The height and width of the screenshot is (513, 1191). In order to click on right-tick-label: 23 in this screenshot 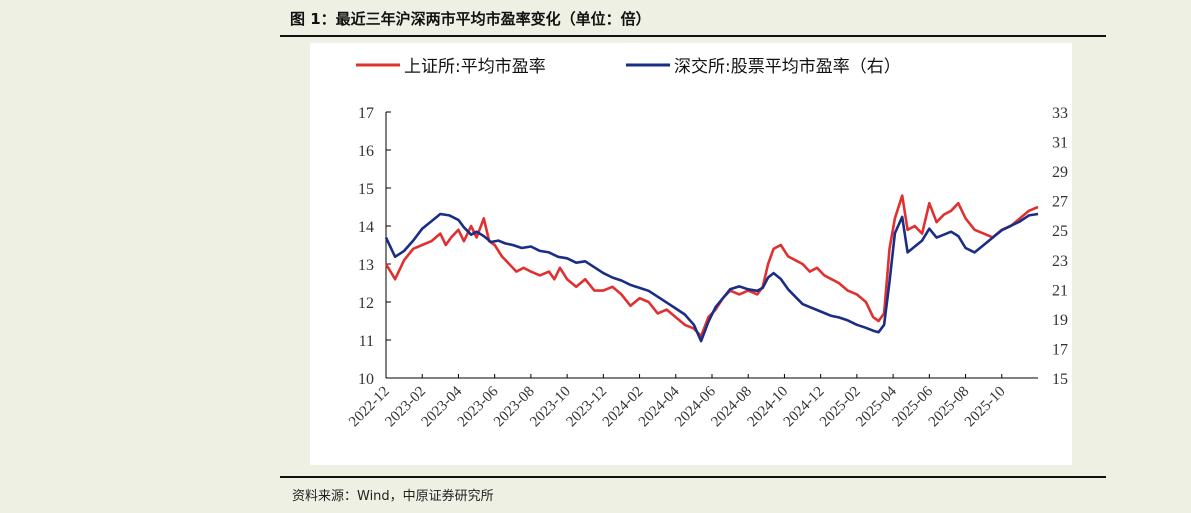, I will do `click(1060, 261)`.